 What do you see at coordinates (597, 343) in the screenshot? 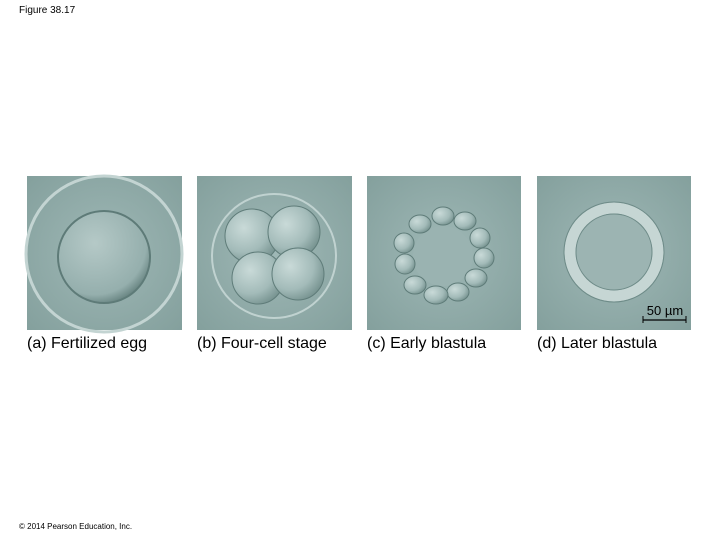
I see `panel-label: (d) Later blastula` at bounding box center [597, 343].